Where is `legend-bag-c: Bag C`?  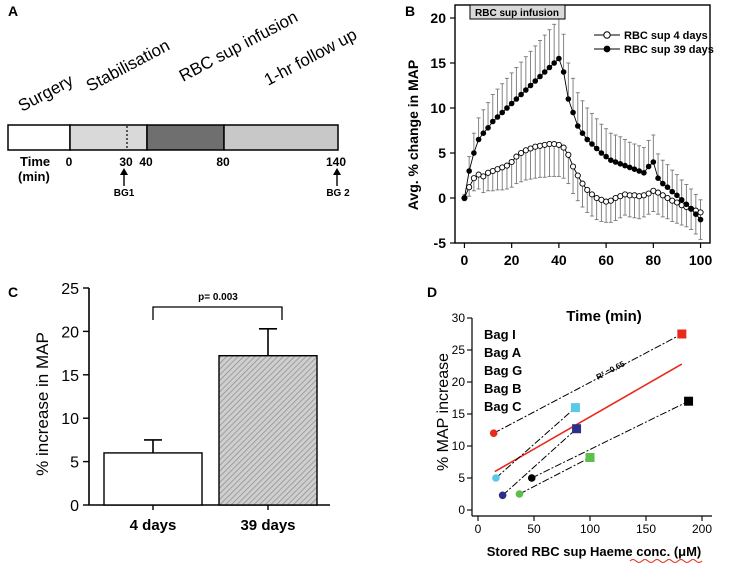
legend-bag-c: Bag C is located at coordinates (503, 406).